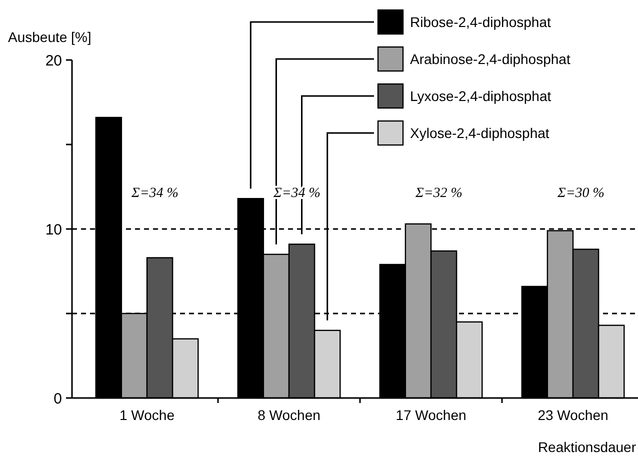 The width and height of the screenshot is (638, 461). I want to click on legend-label: Lyxose-2,4-diphosphat, so click(481, 96).